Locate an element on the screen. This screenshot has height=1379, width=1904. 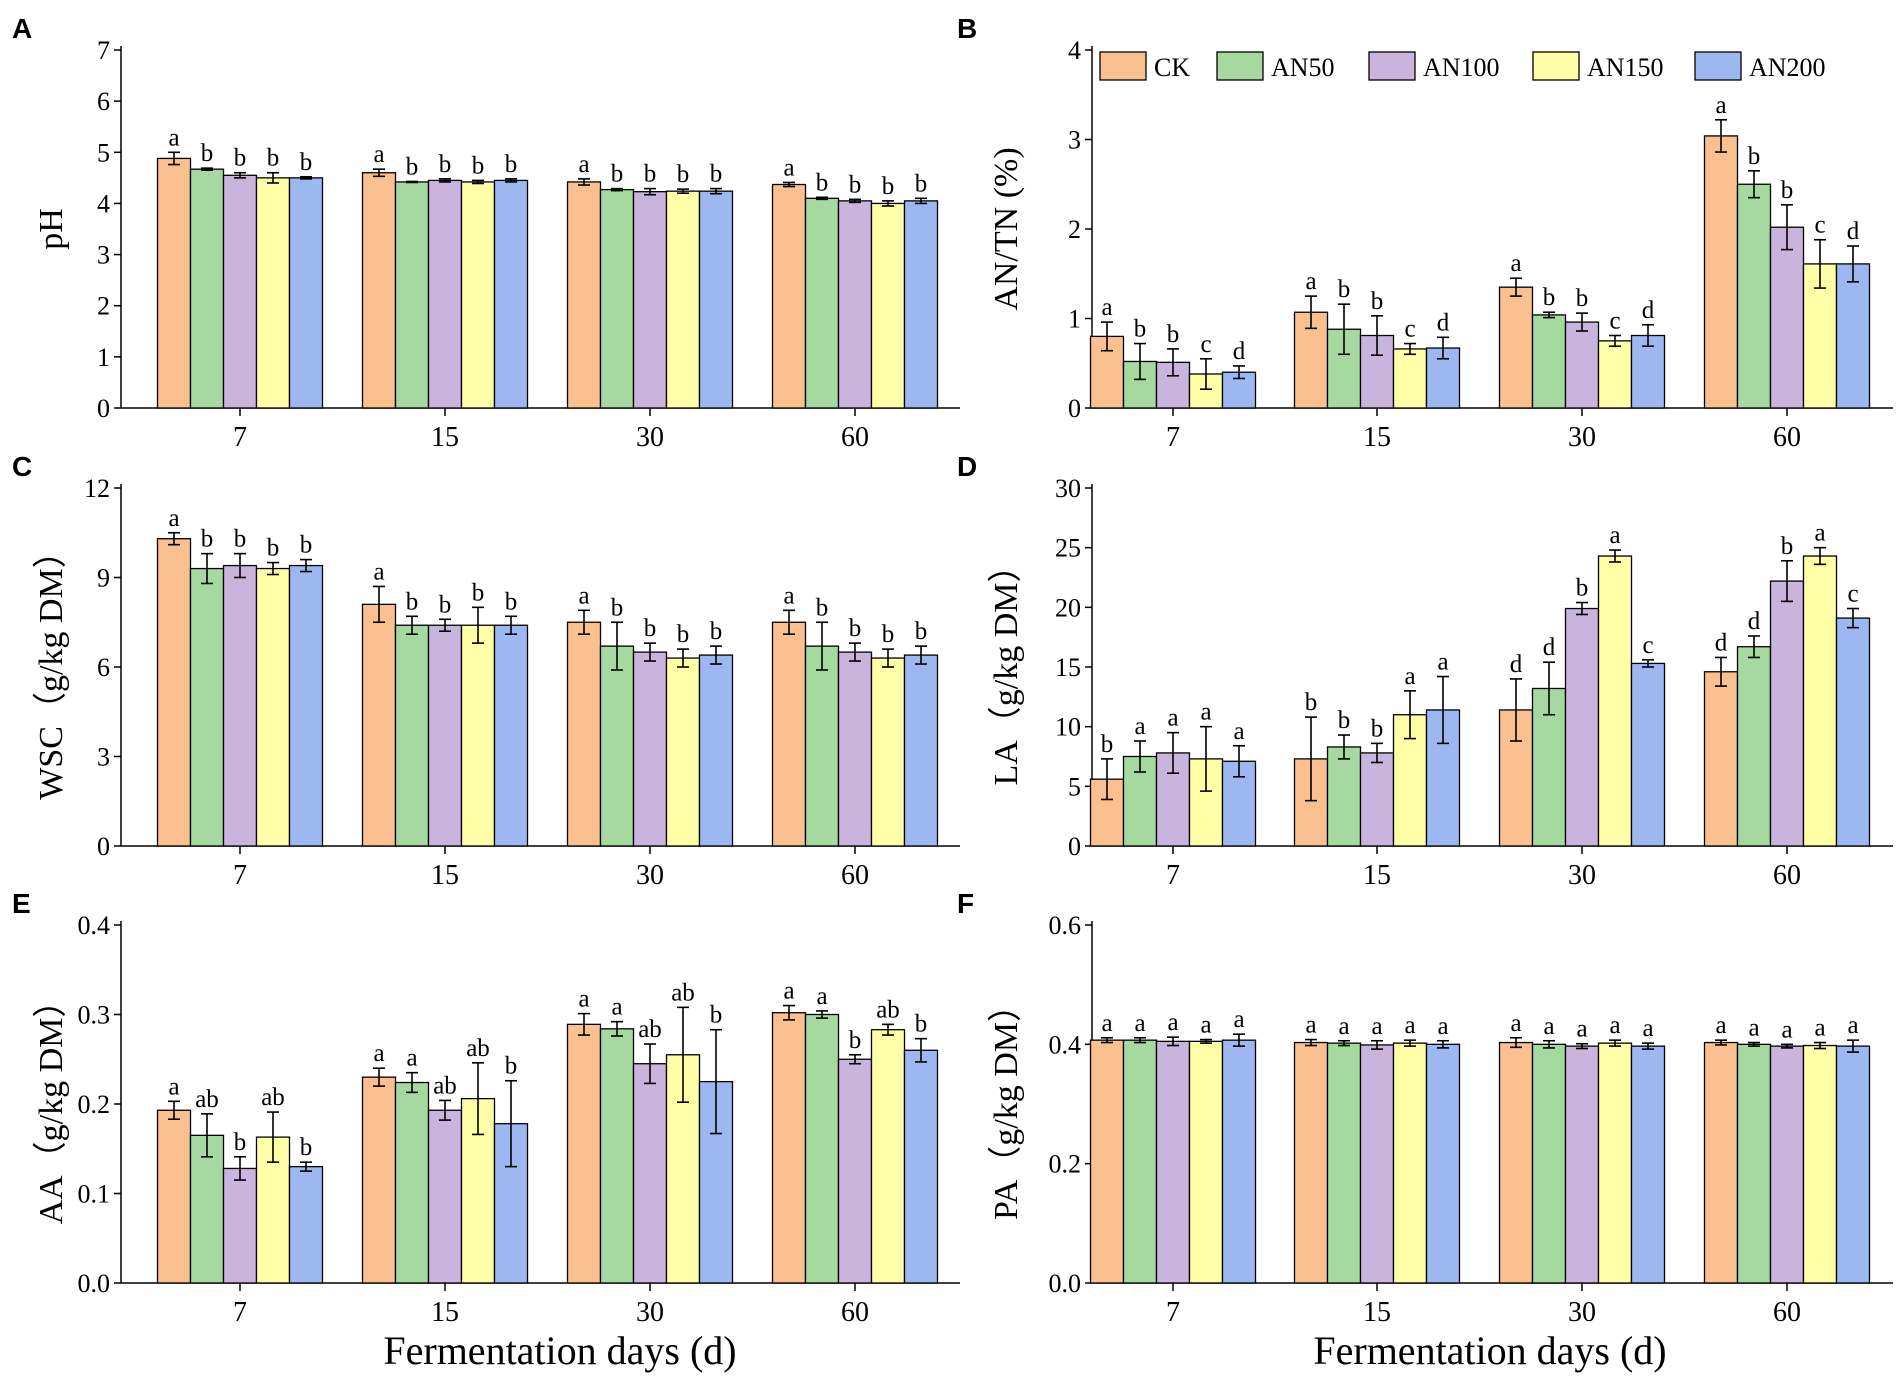
y-tick-label: 10 is located at coordinates (1068, 727).